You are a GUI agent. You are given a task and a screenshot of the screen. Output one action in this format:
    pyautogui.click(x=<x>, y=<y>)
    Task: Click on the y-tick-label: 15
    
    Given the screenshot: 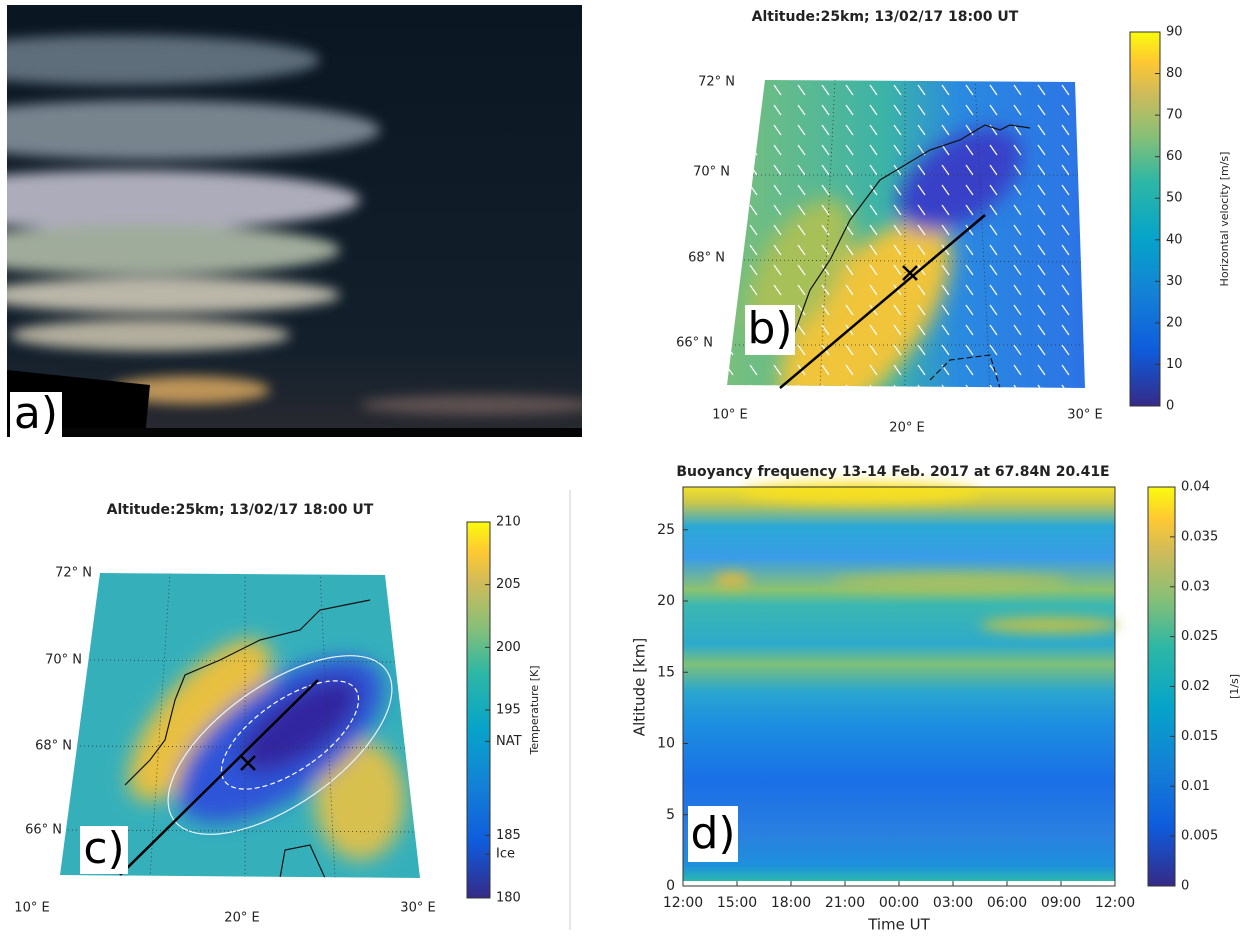 What is the action you would take?
    pyautogui.click(x=666, y=672)
    